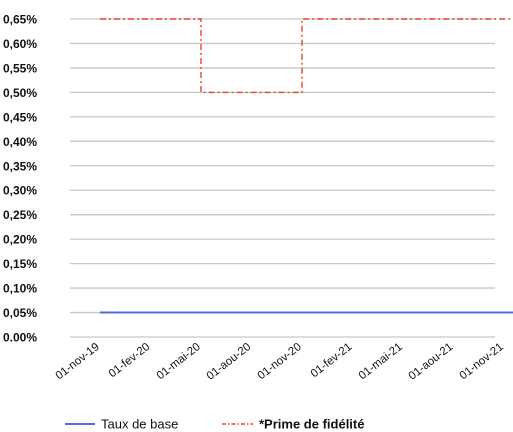 This screenshot has height=432, width=513. What do you see at coordinates (139, 424) in the screenshot?
I see `legend-label: Taux de base` at bounding box center [139, 424].